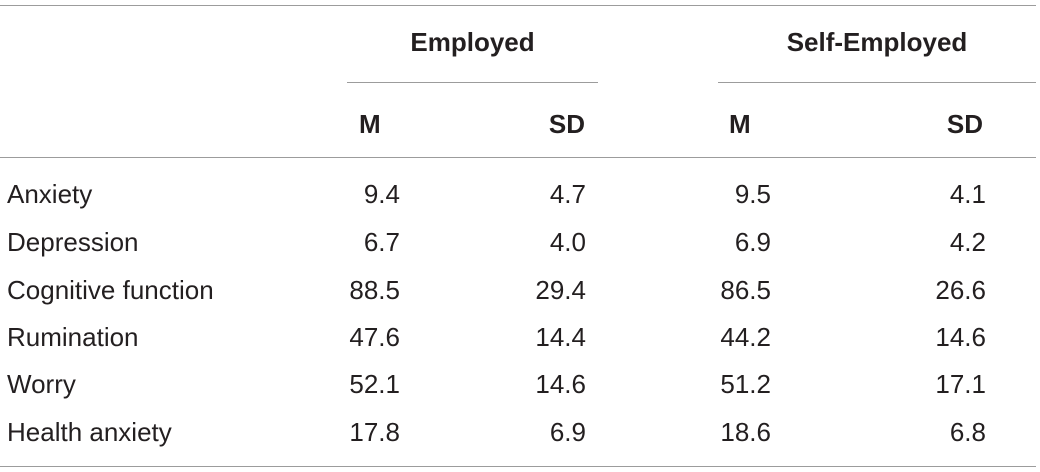 Image resolution: width=1040 pixels, height=472 pixels. I want to click on self-employed-sd-cell: 26.6, so click(960, 290).